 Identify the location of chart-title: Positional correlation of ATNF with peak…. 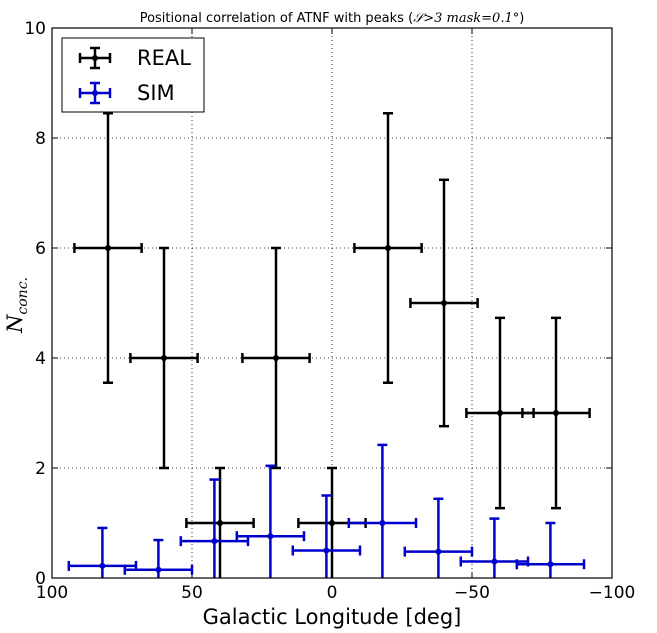
(332, 18).